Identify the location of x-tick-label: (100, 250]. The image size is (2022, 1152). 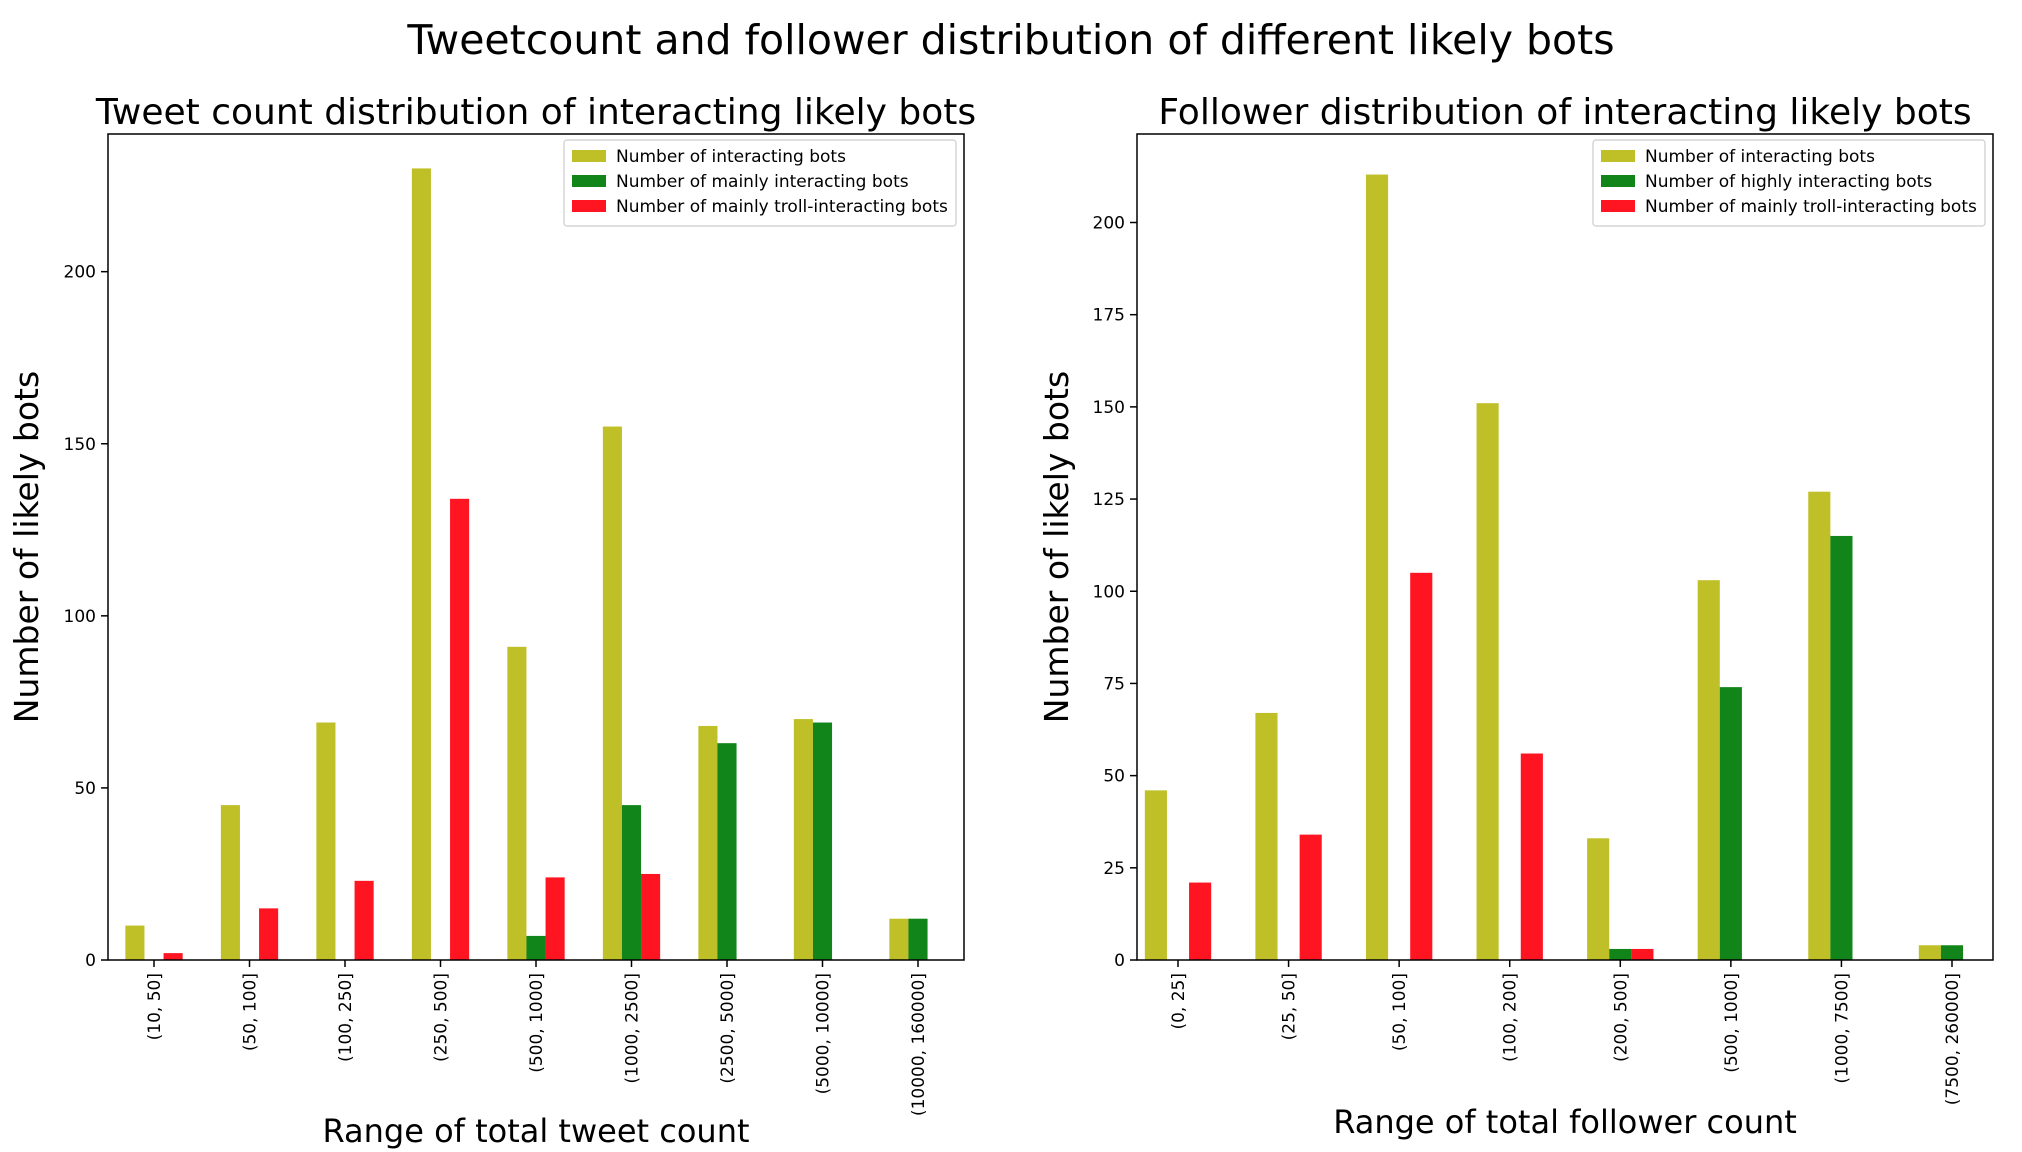
(346, 1017).